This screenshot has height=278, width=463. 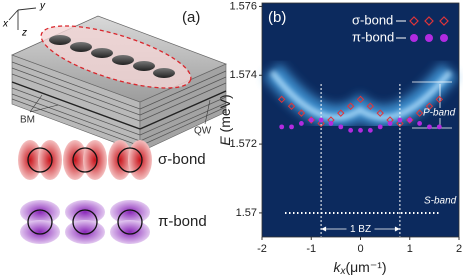 I want to click on axis-y-label: y, so click(x=42, y=6).